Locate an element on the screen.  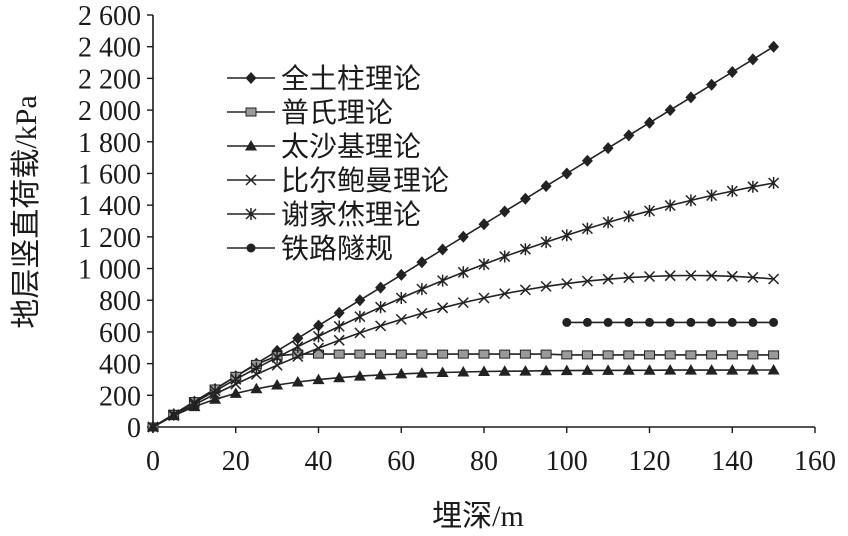
y-tick-label: 600 is located at coordinates (120, 333).